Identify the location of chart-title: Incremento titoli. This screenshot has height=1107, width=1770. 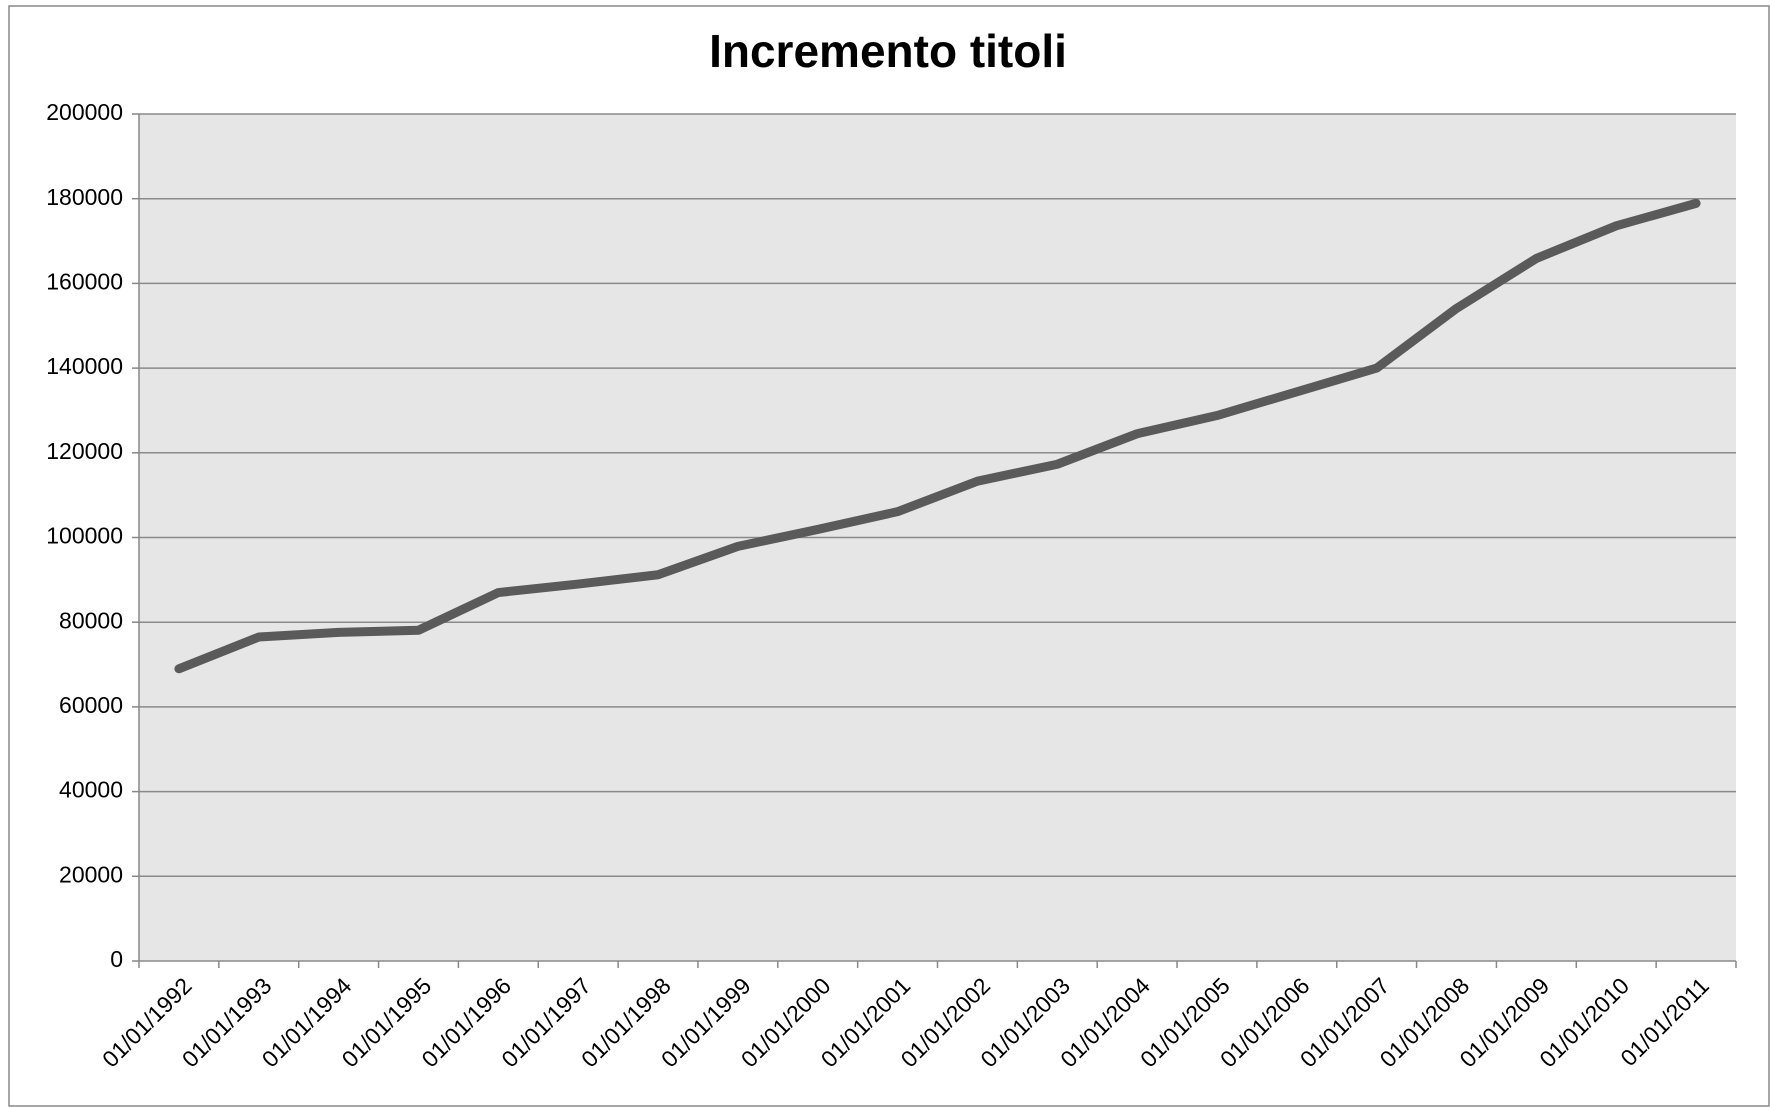
(888, 51).